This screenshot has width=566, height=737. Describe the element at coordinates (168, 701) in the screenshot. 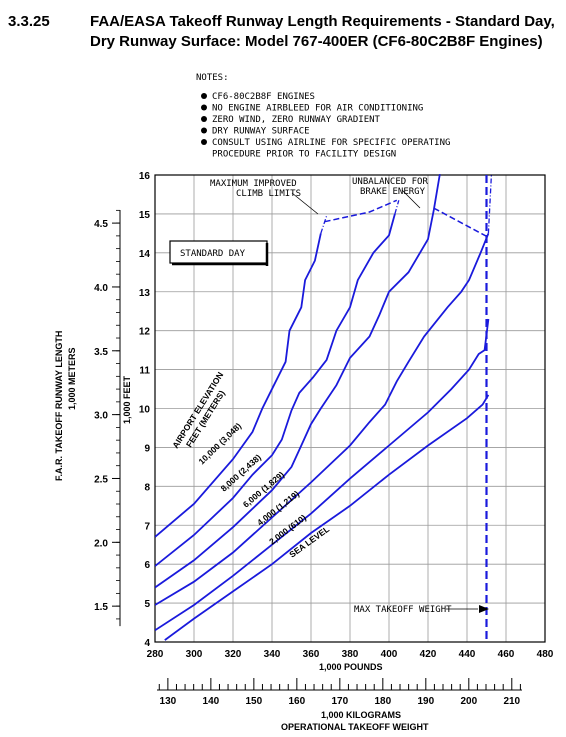

I see `kg-tick-label: 130` at that location.